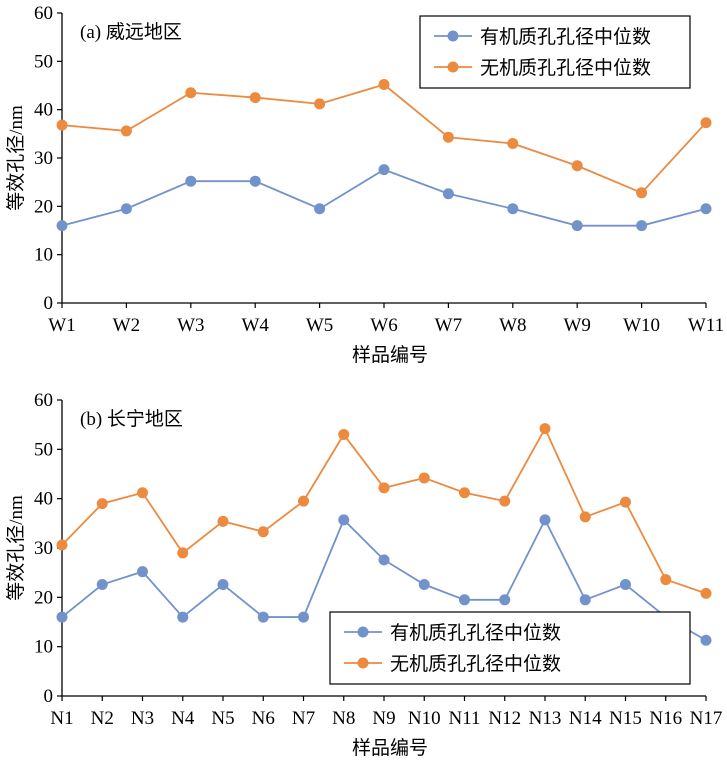  Describe the element at coordinates (343, 718) in the screenshot. I see `x-tick-label: N8` at that location.